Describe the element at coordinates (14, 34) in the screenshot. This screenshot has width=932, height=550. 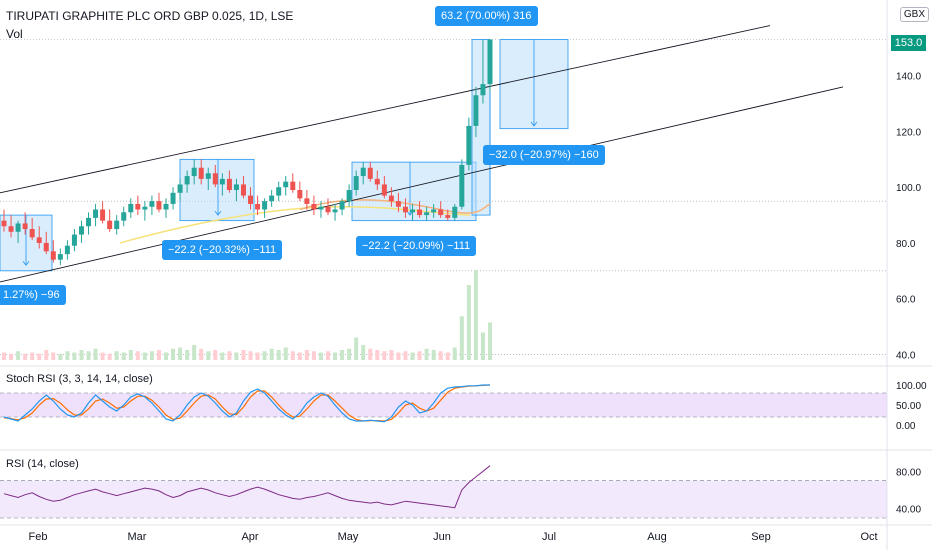
I see `volume-label: Vol` at that location.